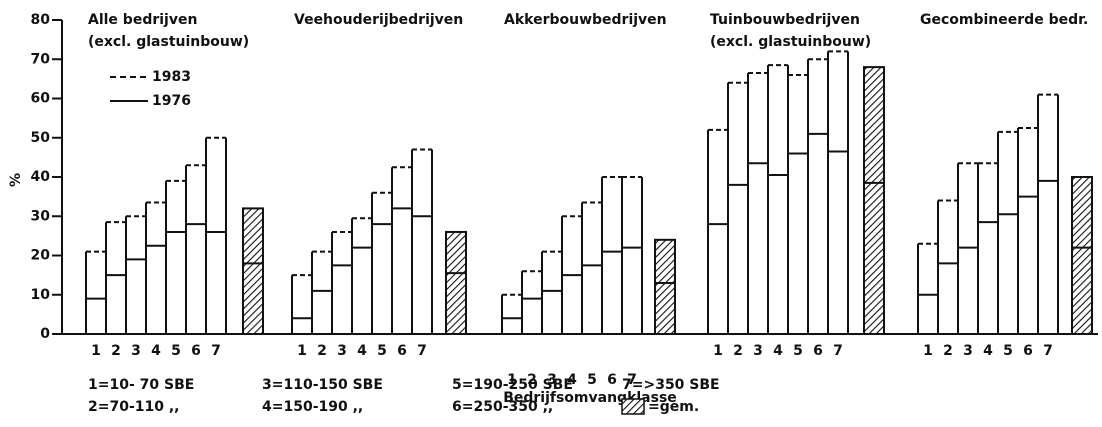  What do you see at coordinates (16, 180) in the screenshot?
I see `y-axis-label: %` at bounding box center [16, 180].